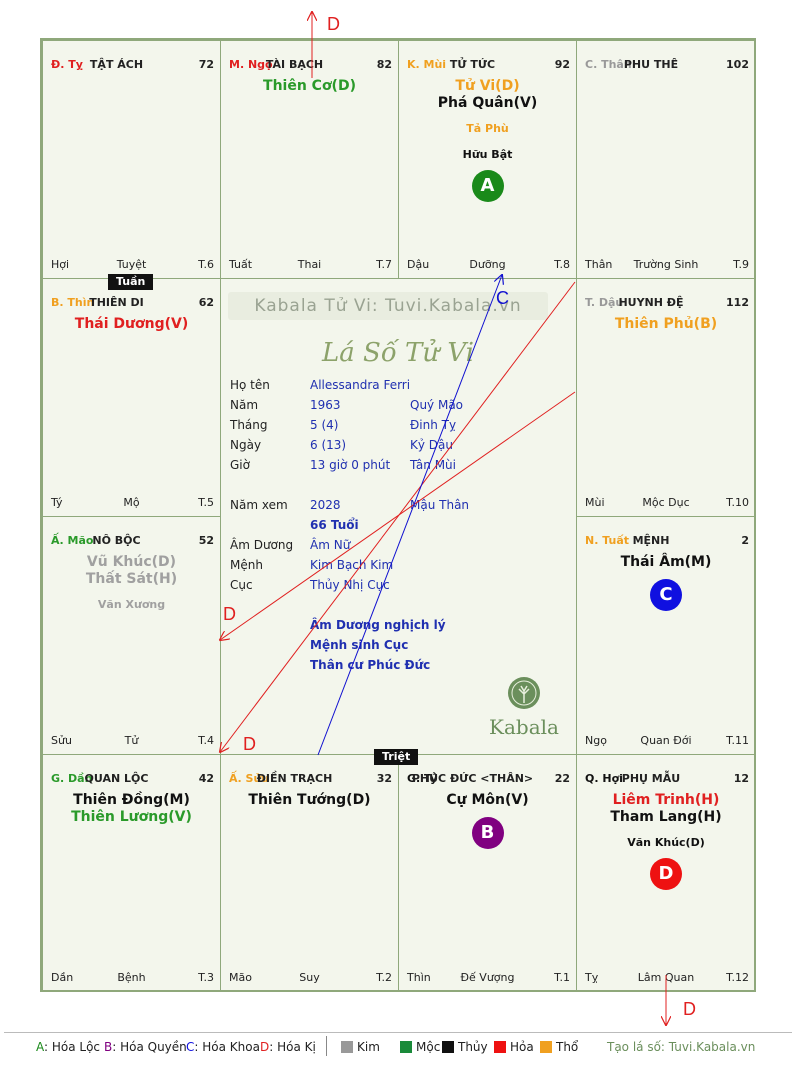 The width and height of the screenshot is (796, 1070). What do you see at coordinates (562, 778) in the screenshot?
I see `palace-number: 22` at bounding box center [562, 778].